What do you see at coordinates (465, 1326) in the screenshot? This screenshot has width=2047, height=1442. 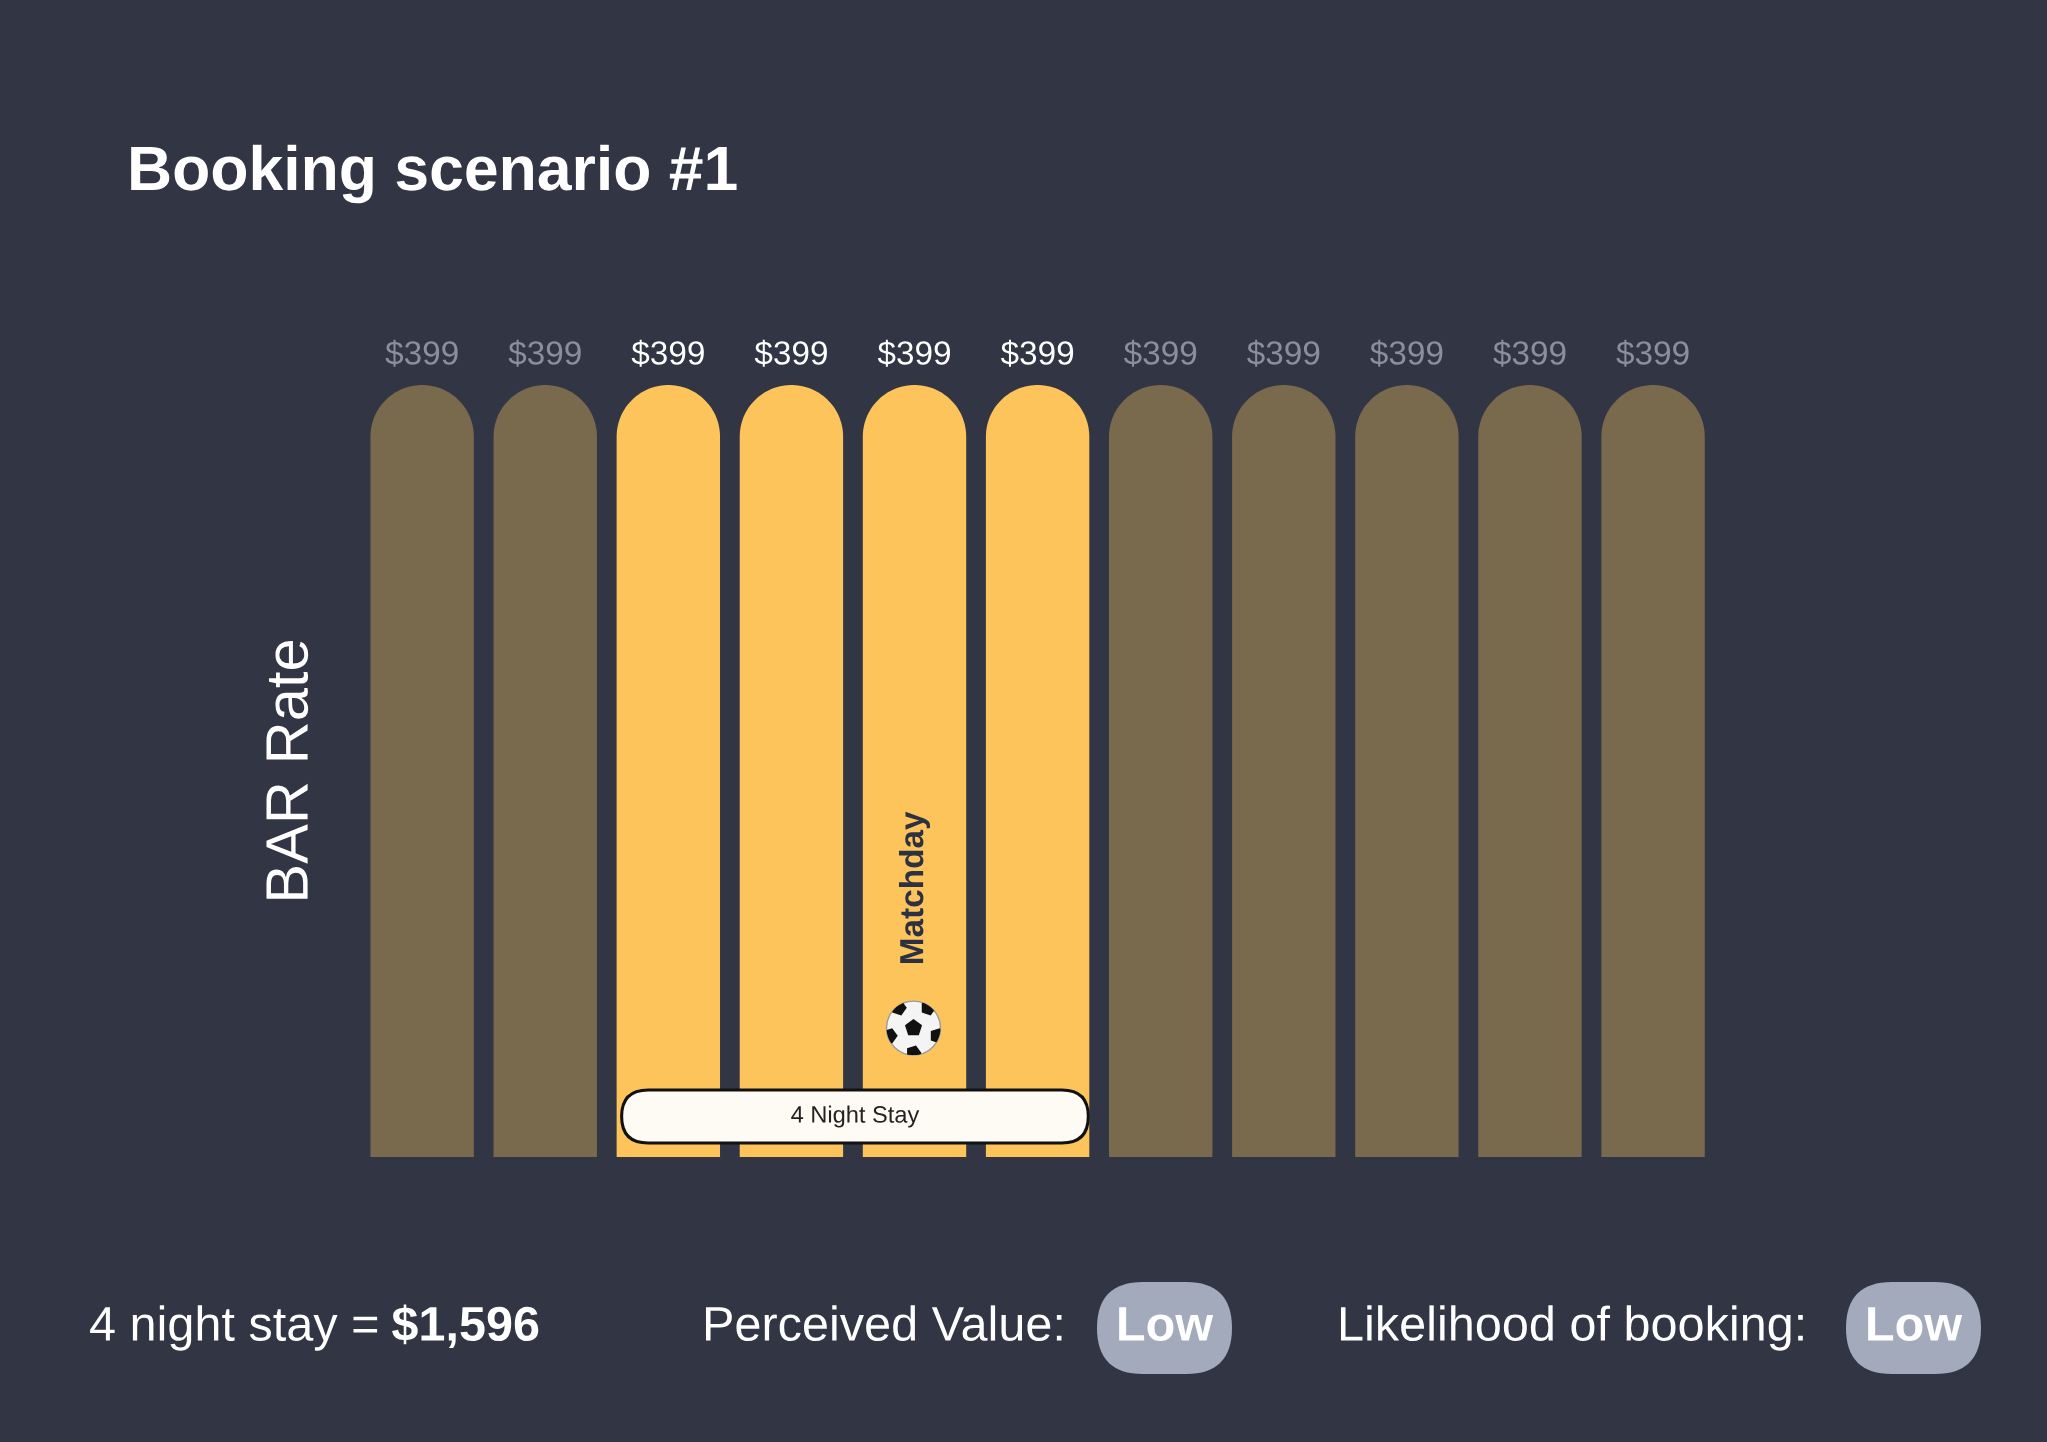 I see `text: $1,596` at bounding box center [465, 1326].